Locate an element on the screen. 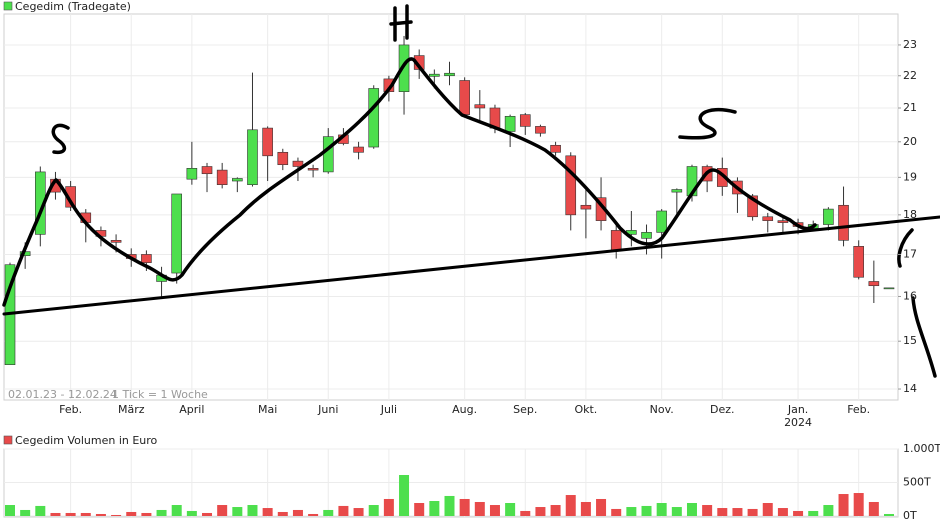  legend-swatch is located at coordinates (8, 440).